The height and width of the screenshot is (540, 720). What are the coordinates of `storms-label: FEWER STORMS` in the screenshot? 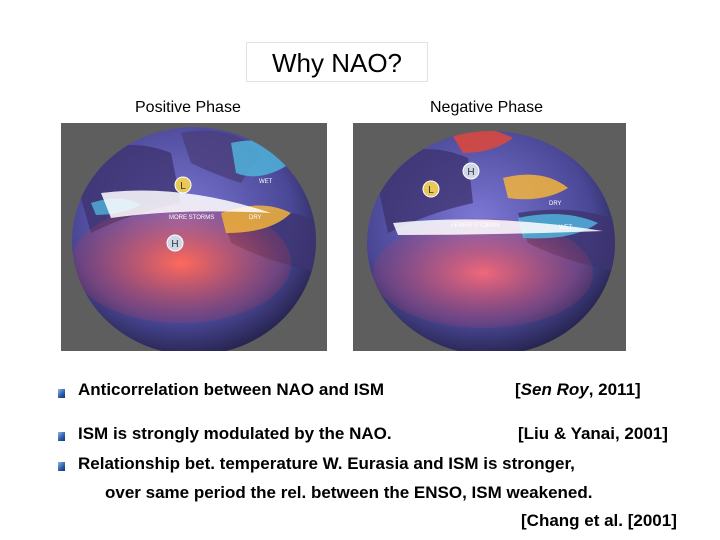 It's located at (475, 226).